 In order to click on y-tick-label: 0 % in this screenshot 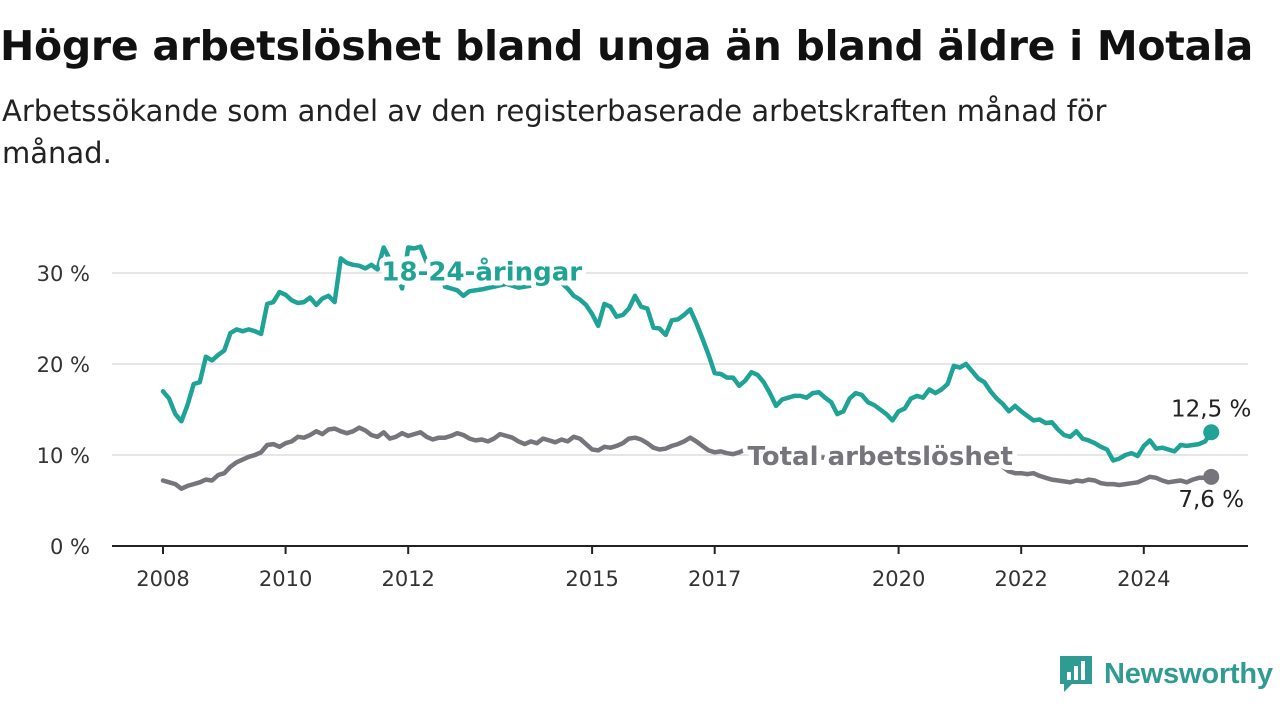, I will do `click(70, 547)`.